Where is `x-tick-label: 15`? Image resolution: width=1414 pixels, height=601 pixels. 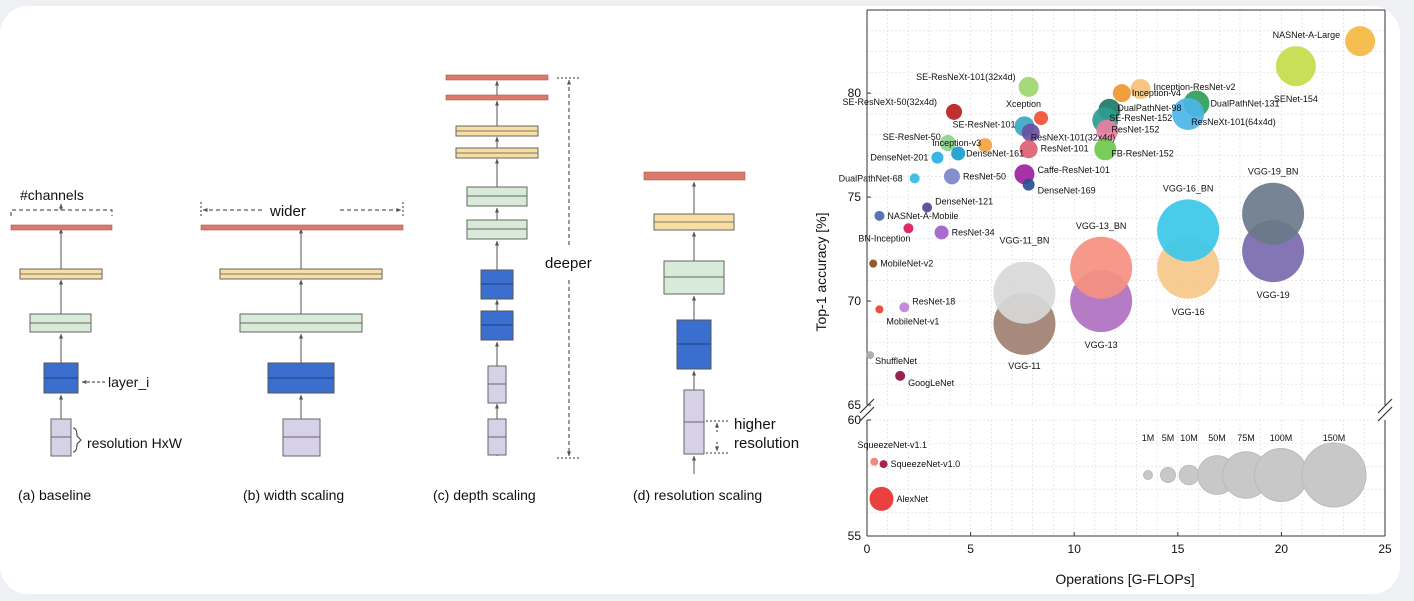
x-tick-label: 15 is located at coordinates (1178, 549).